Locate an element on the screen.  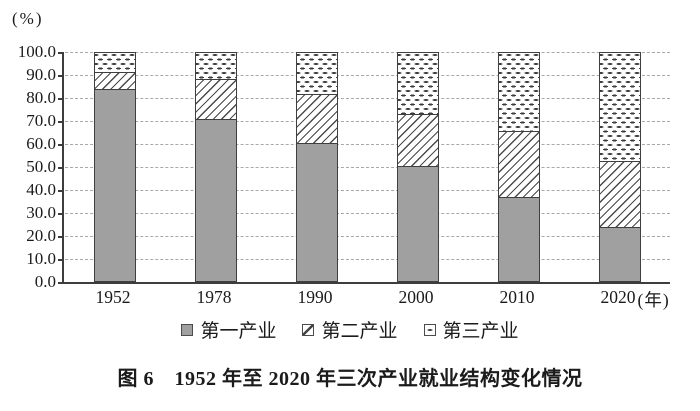
y-tick-label: 90.0 is located at coordinates (41, 74).